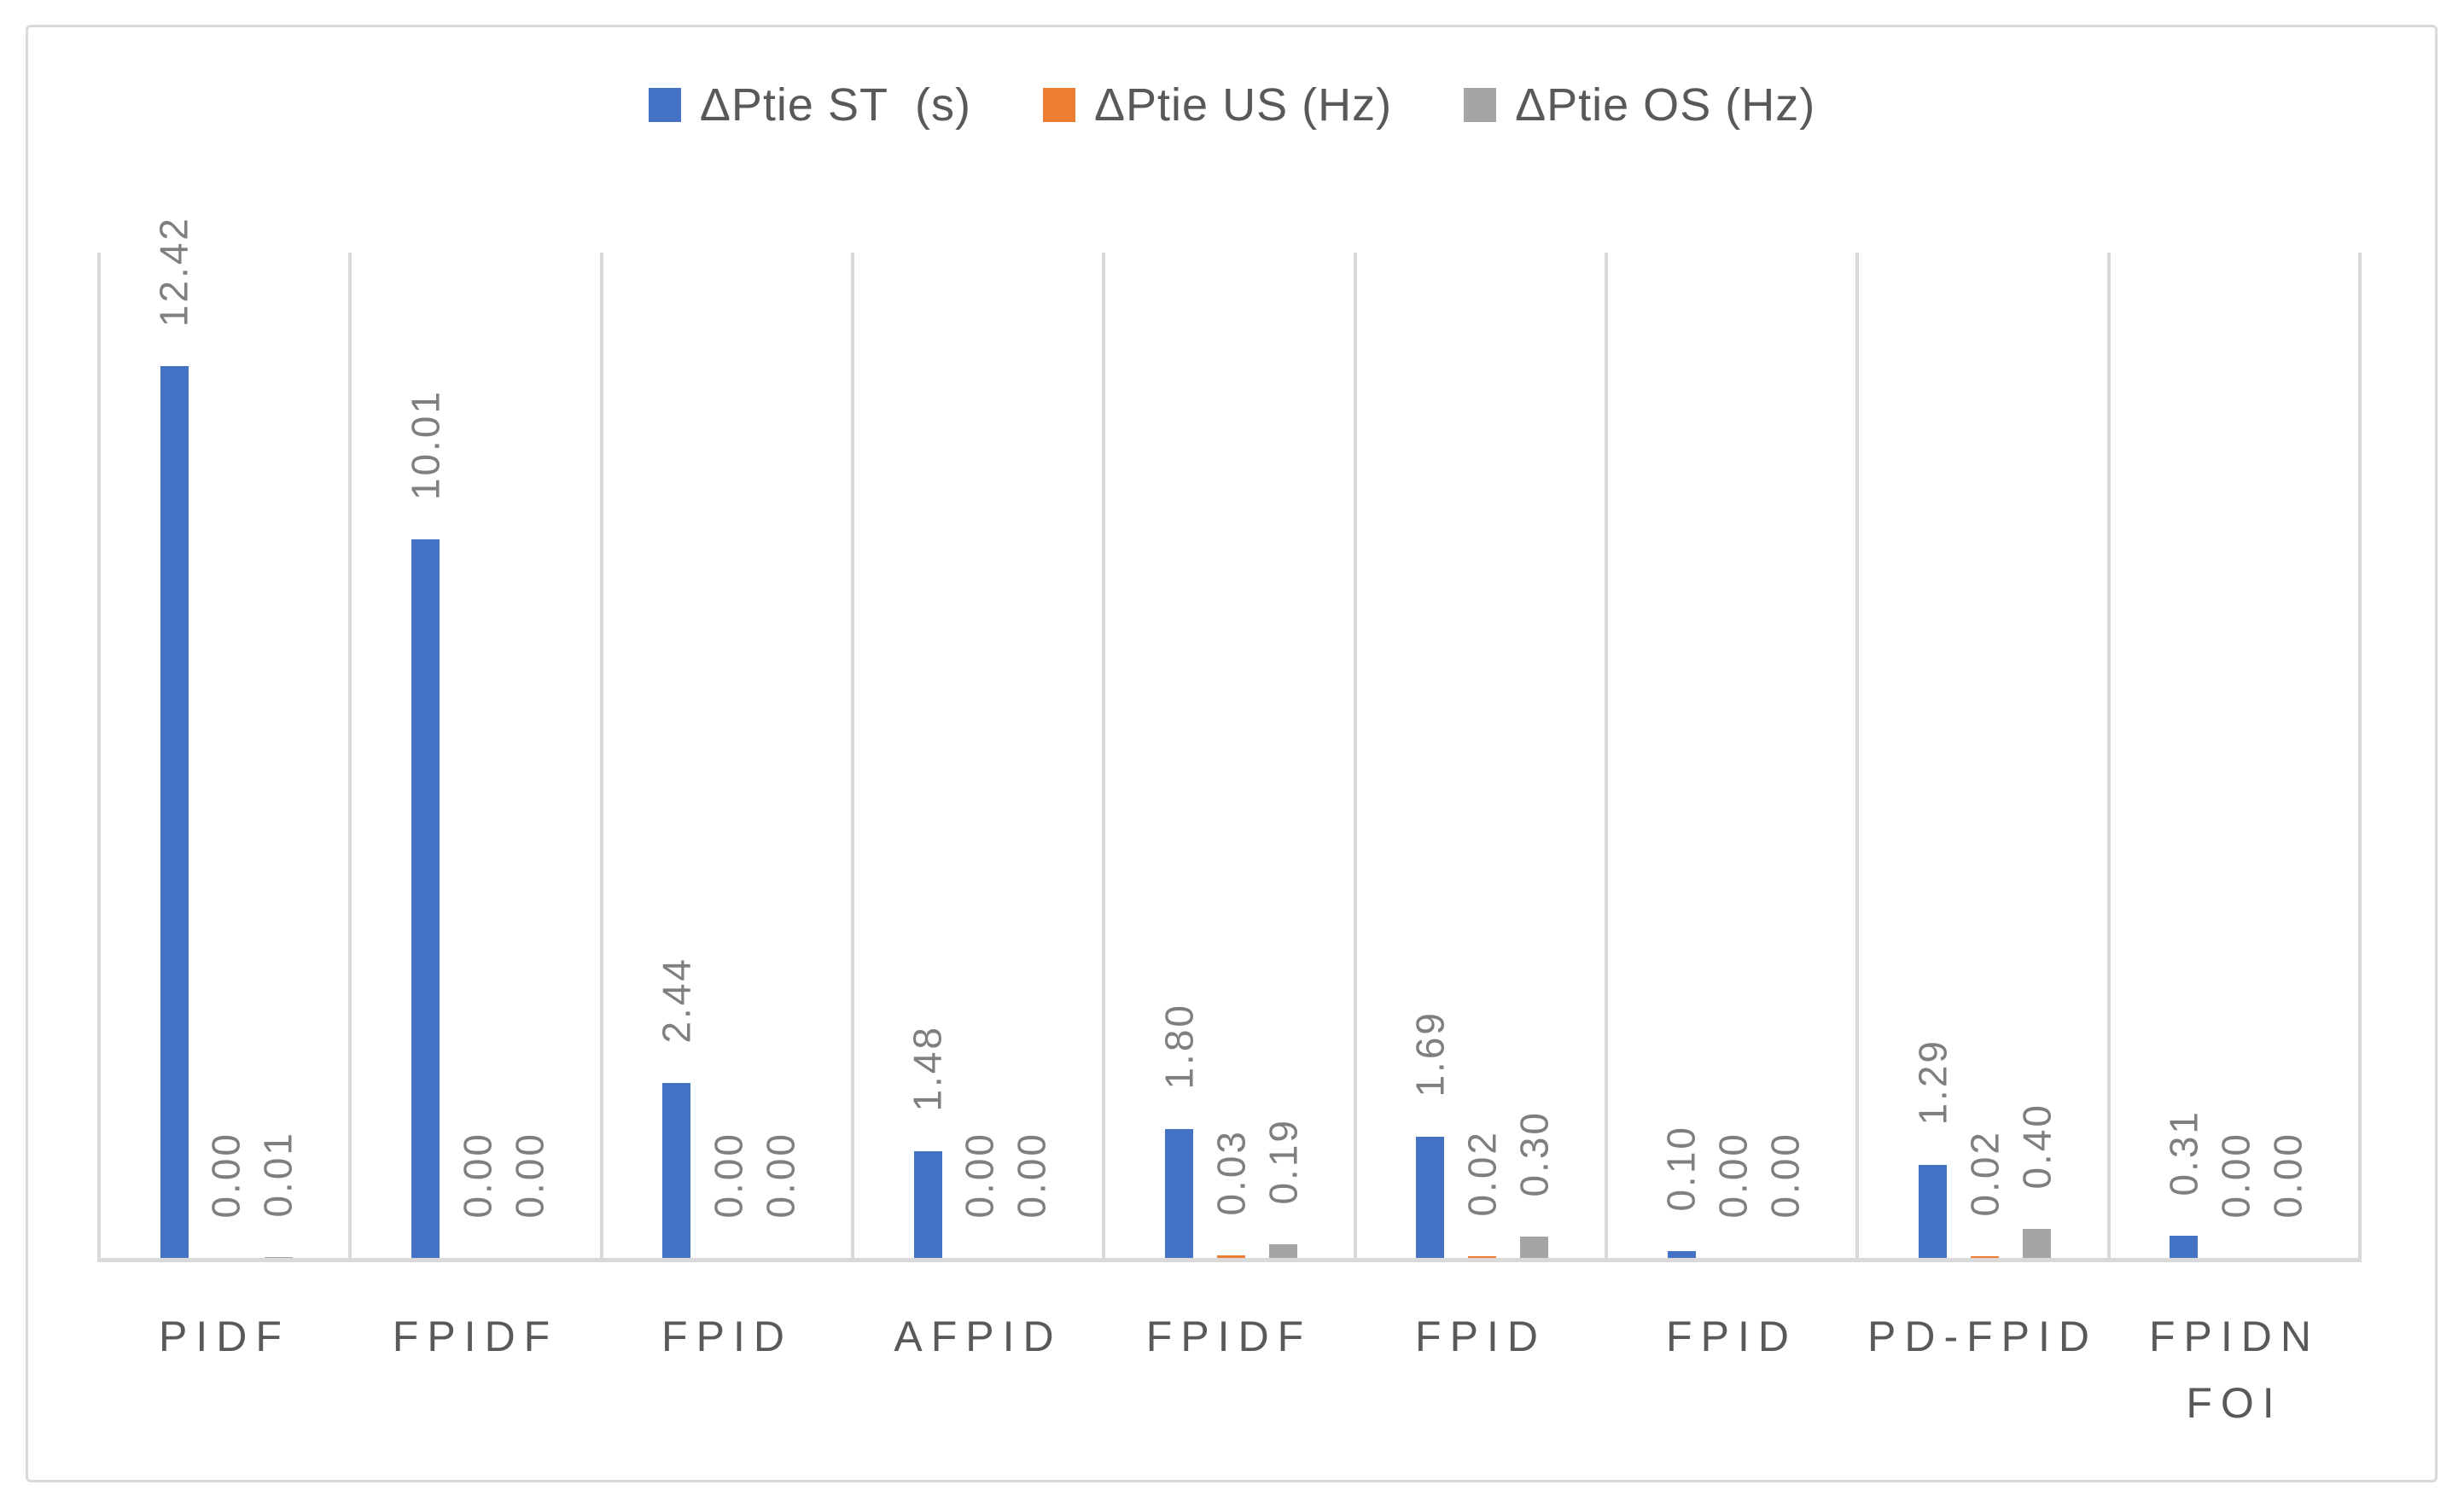  Describe the element at coordinates (1430, 1053) in the screenshot. I see `data-label: 1.69` at that location.